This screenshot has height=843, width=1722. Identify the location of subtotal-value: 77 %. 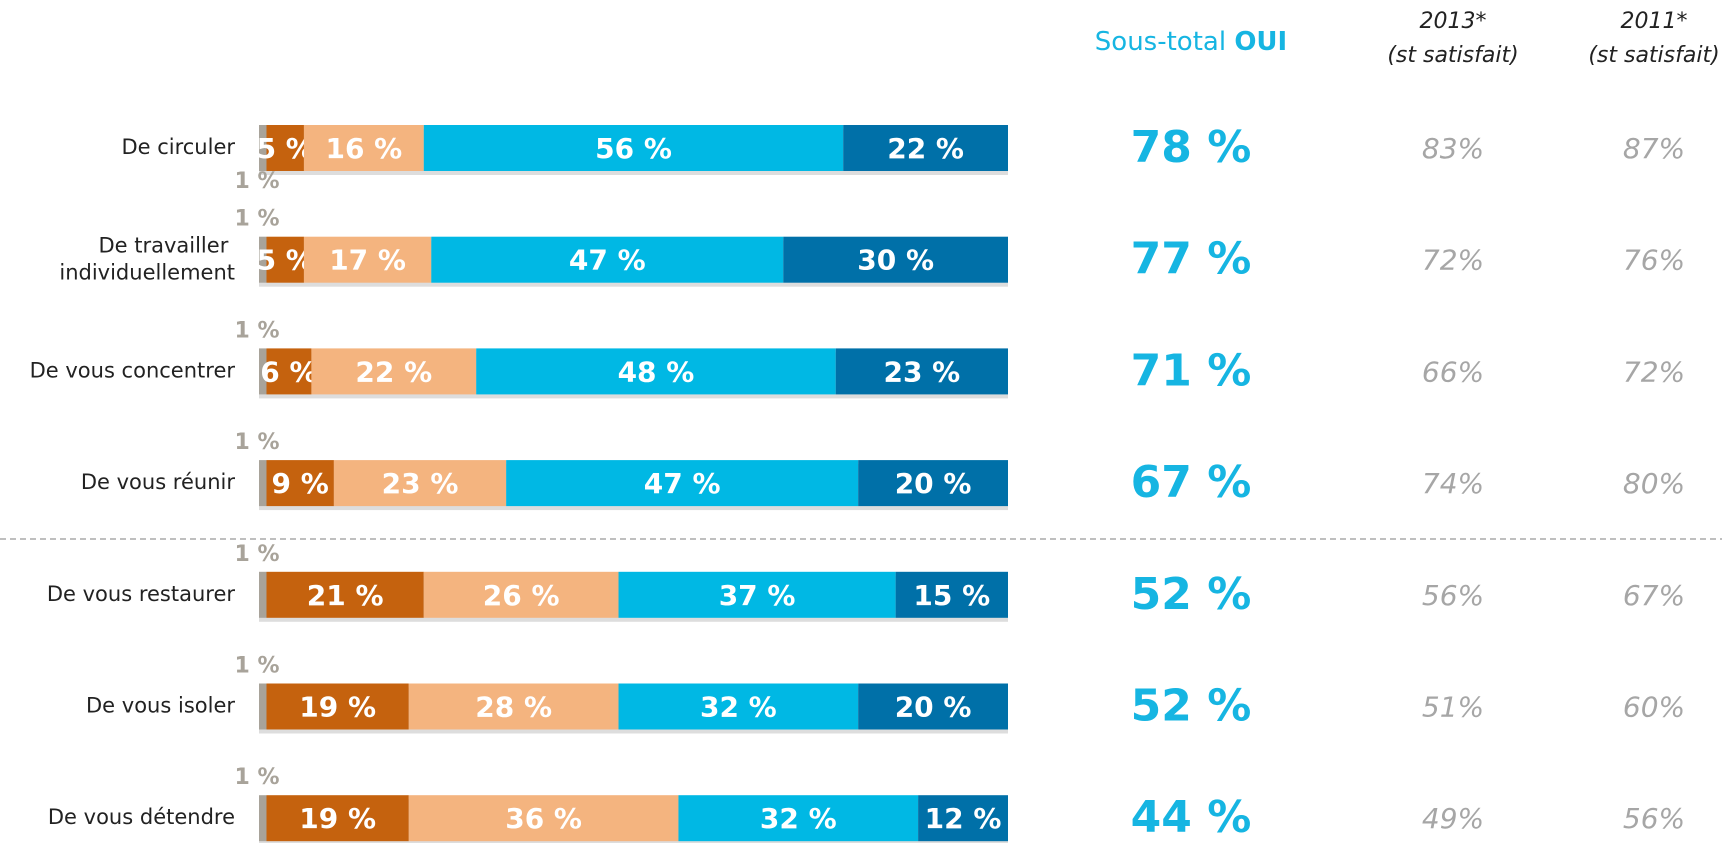
(1191, 259).